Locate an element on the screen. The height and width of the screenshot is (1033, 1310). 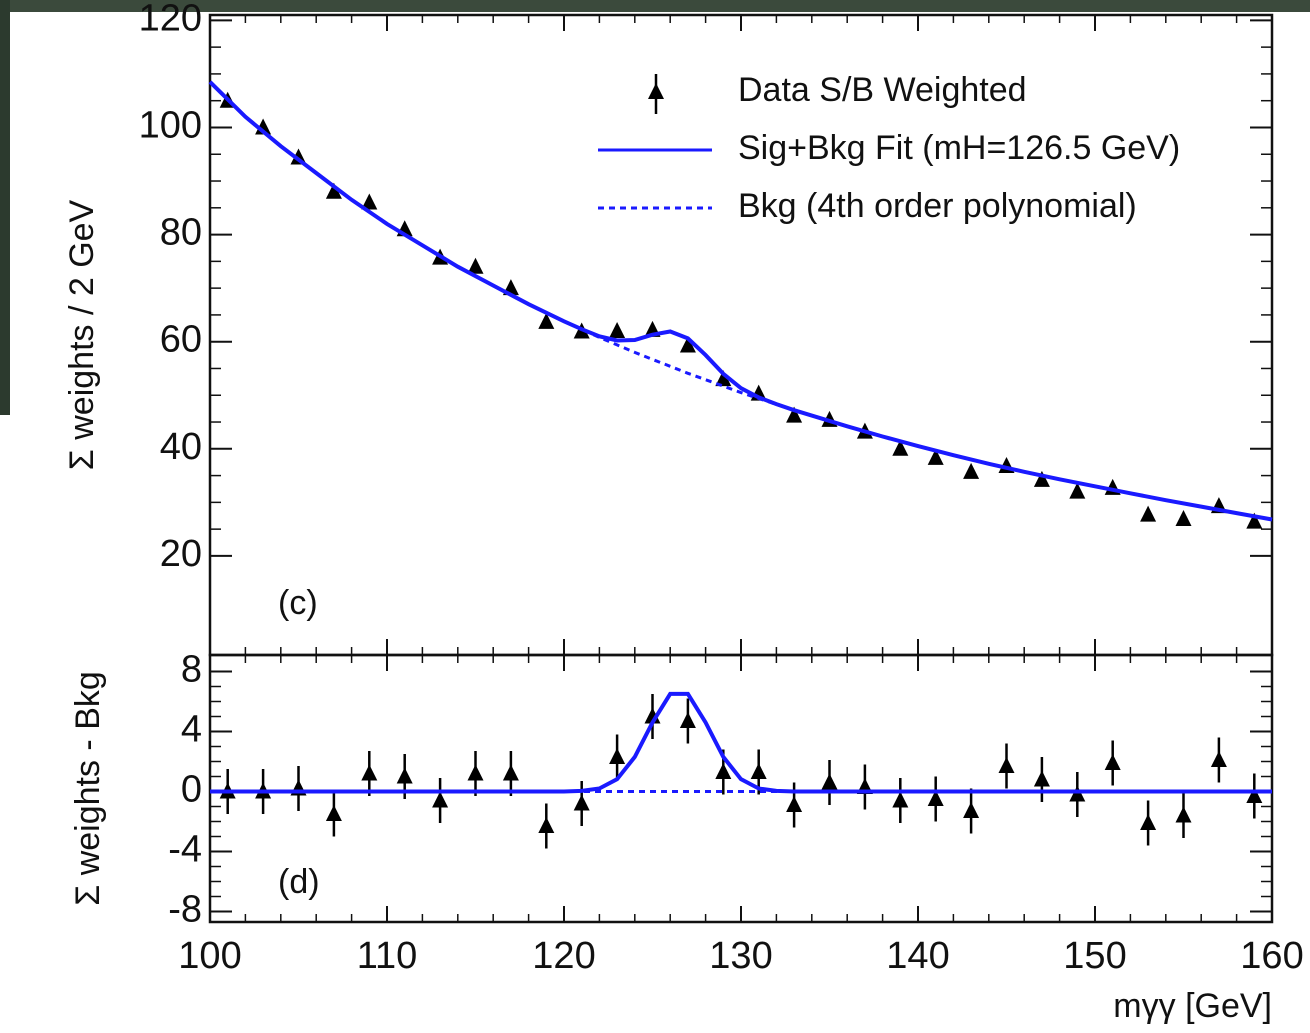
legend-label: Bkg (4th order polynomial) is located at coordinates (937, 206).